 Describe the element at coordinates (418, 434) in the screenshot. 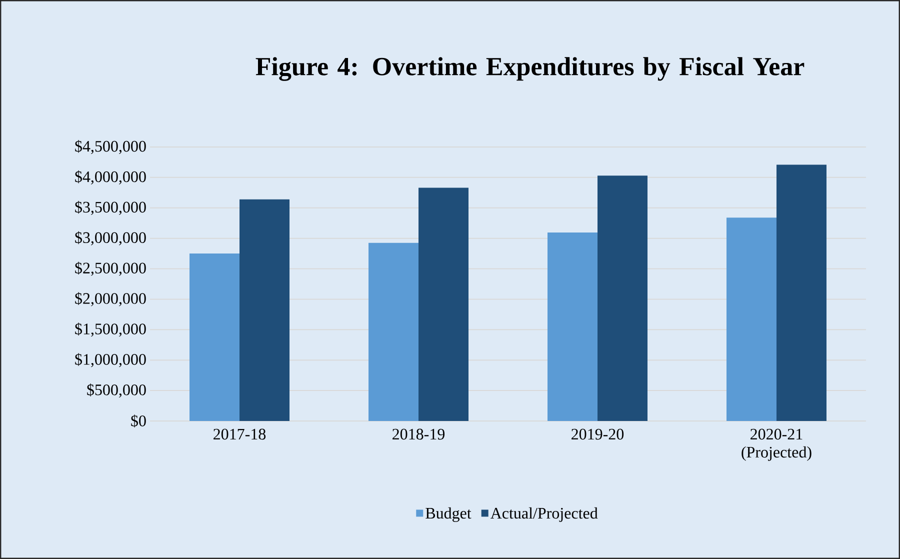

I see `x-tick-label: 2018-19` at that location.